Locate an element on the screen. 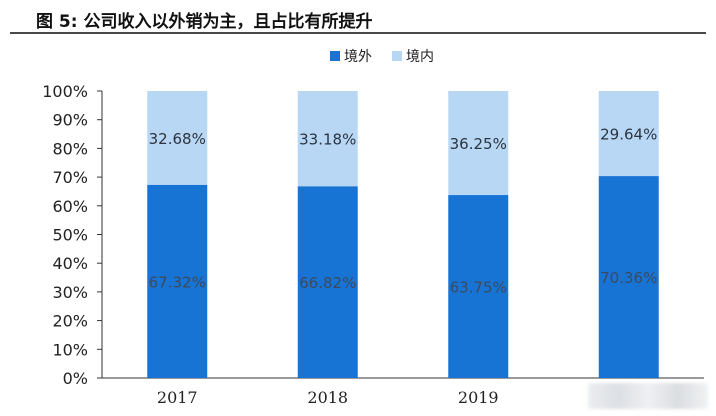  figure-title-bar: 图 5: 公司收入以外销为主，且占比有所提升 is located at coordinates (358, 18).